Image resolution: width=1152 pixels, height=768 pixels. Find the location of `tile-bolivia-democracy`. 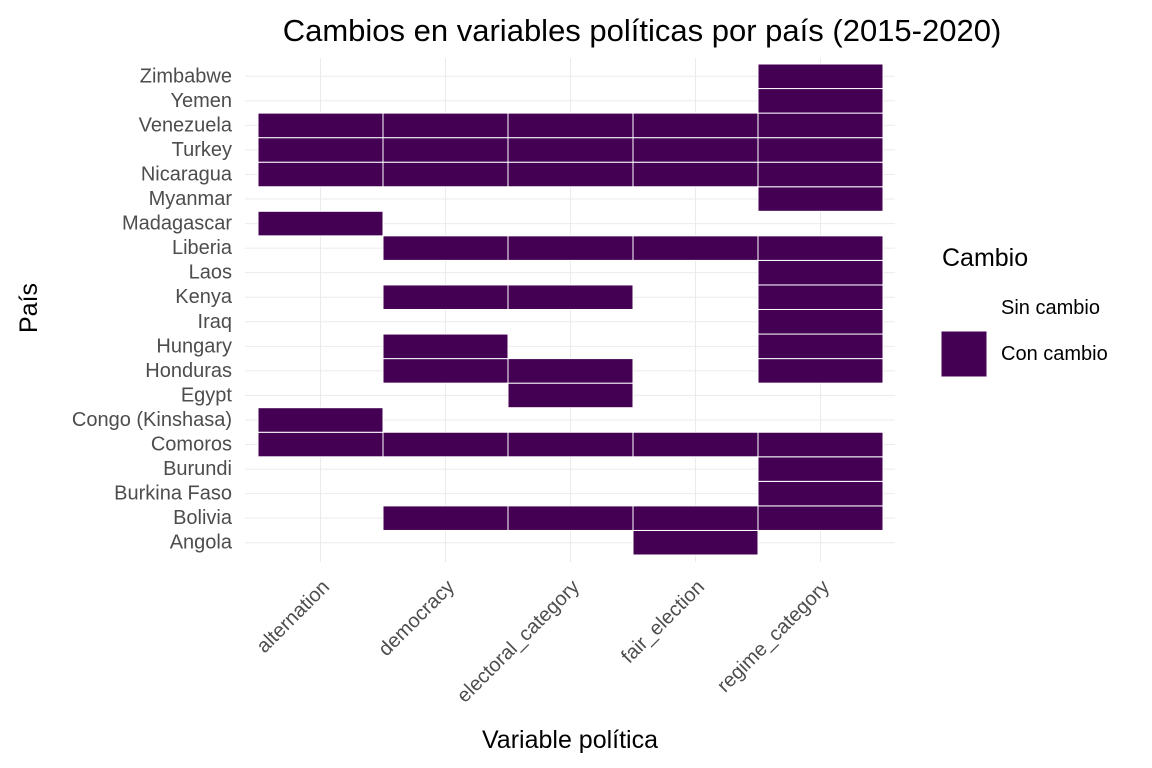

tile-bolivia-democracy is located at coordinates (445, 518).